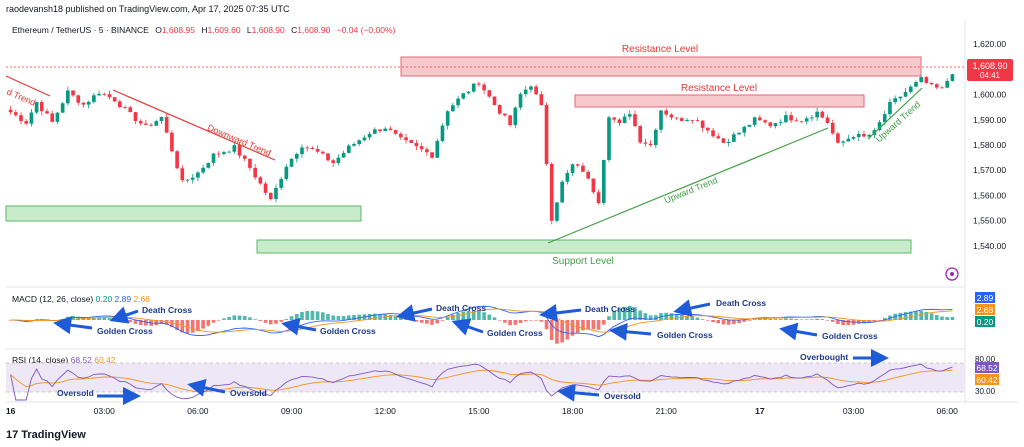 Image resolution: width=1024 pixels, height=447 pixels. What do you see at coordinates (987, 368) in the screenshot?
I see `rsi-badge-text: 68.52` at bounding box center [987, 368].